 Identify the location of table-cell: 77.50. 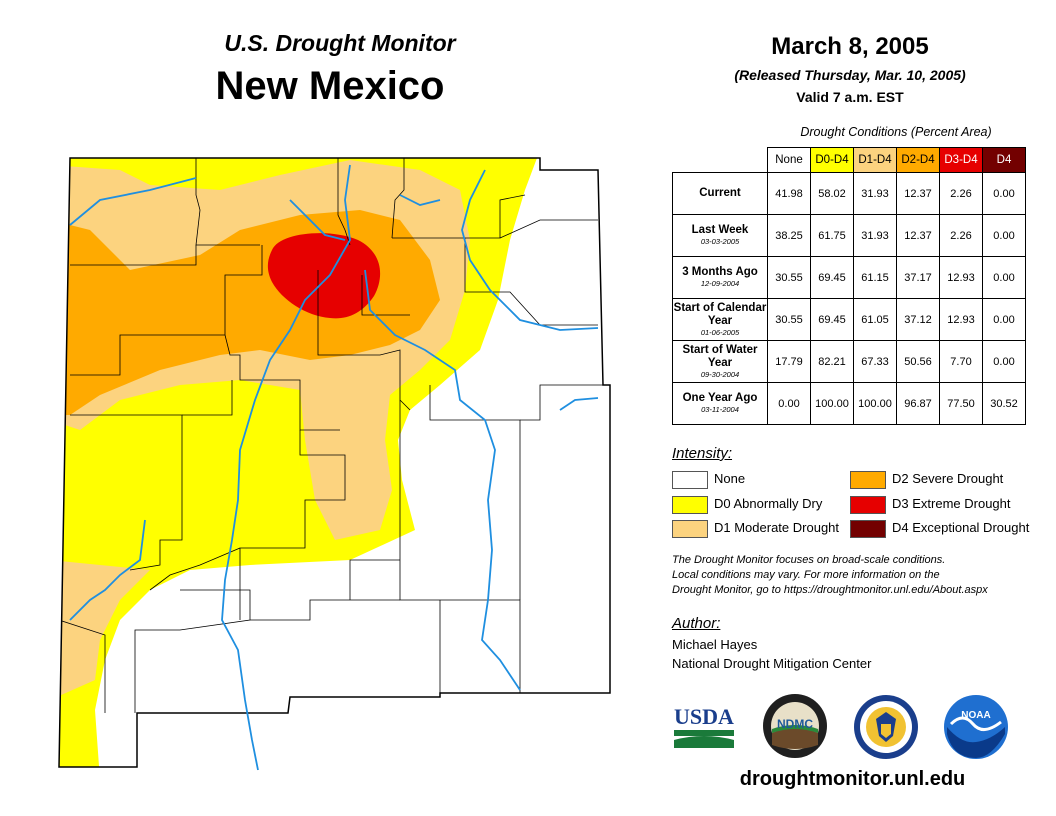
(961, 403).